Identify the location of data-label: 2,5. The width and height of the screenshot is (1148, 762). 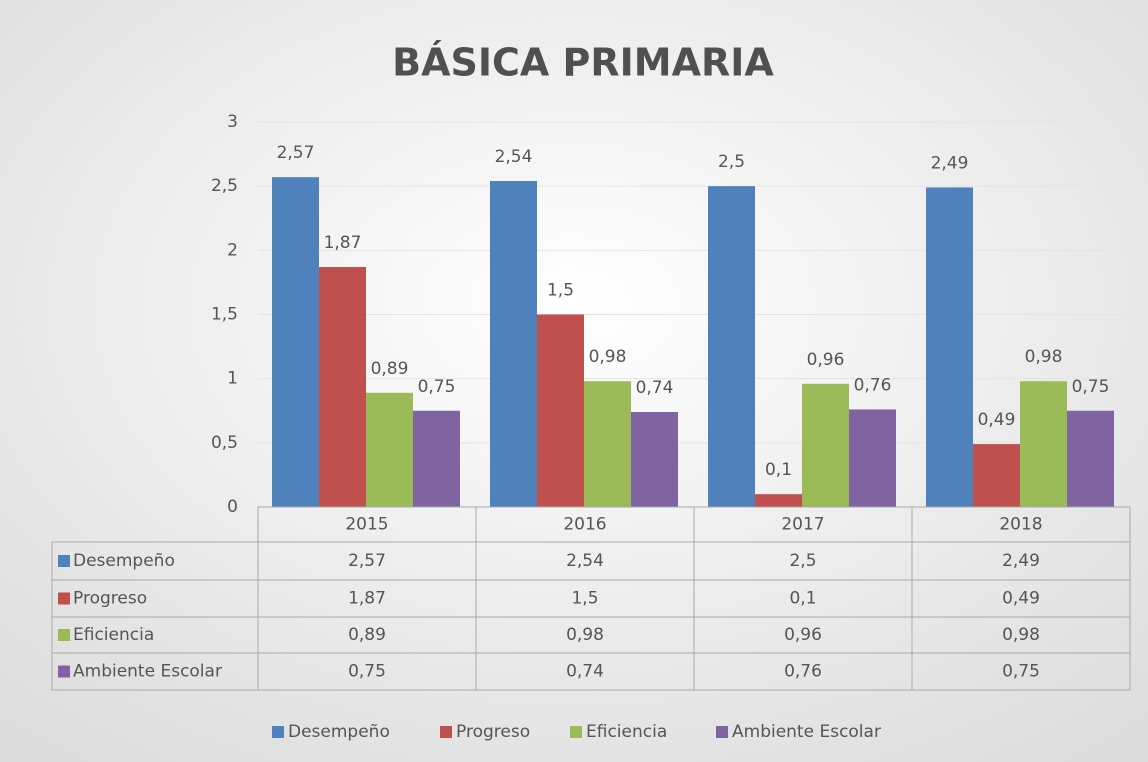
(731, 162).